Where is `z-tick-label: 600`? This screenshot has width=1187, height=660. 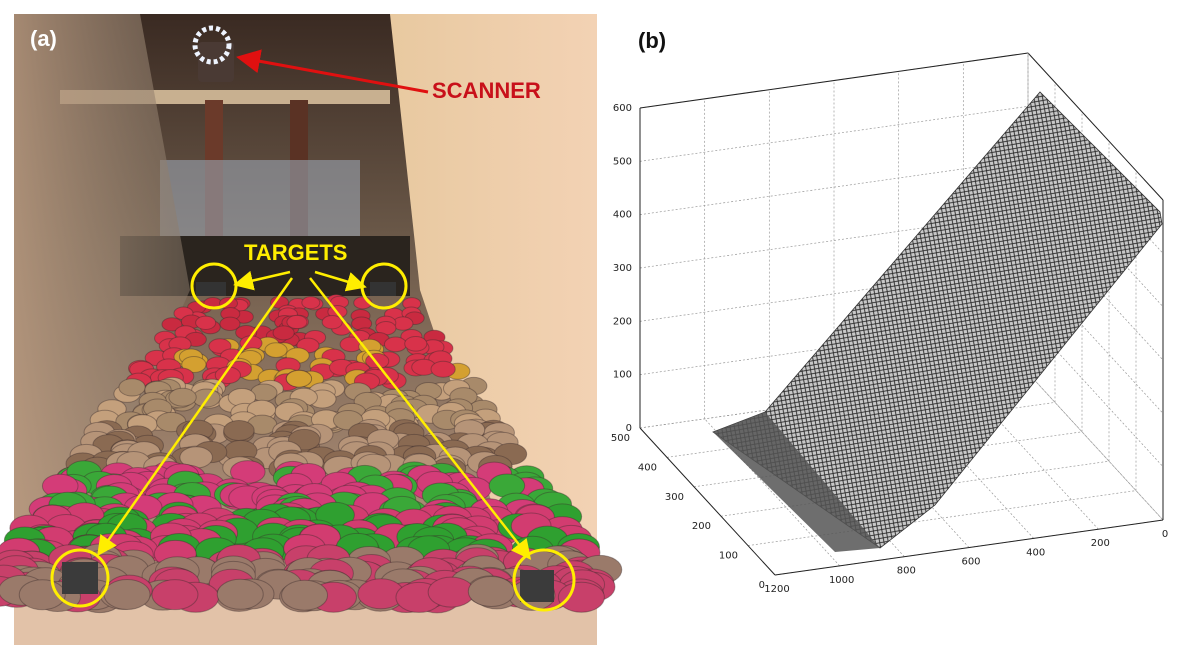 z-tick-label: 600 is located at coordinates (622, 108).